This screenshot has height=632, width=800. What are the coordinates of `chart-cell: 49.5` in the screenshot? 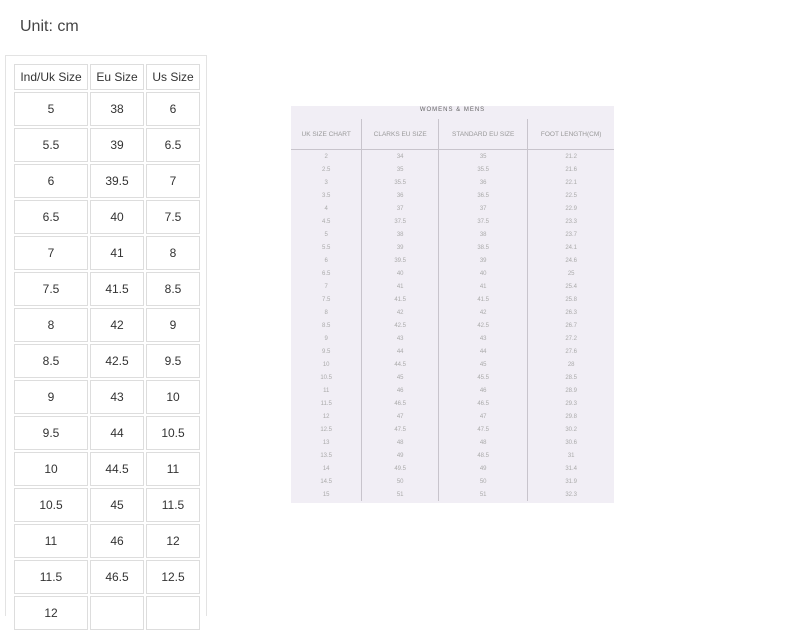 It's located at (400, 468).